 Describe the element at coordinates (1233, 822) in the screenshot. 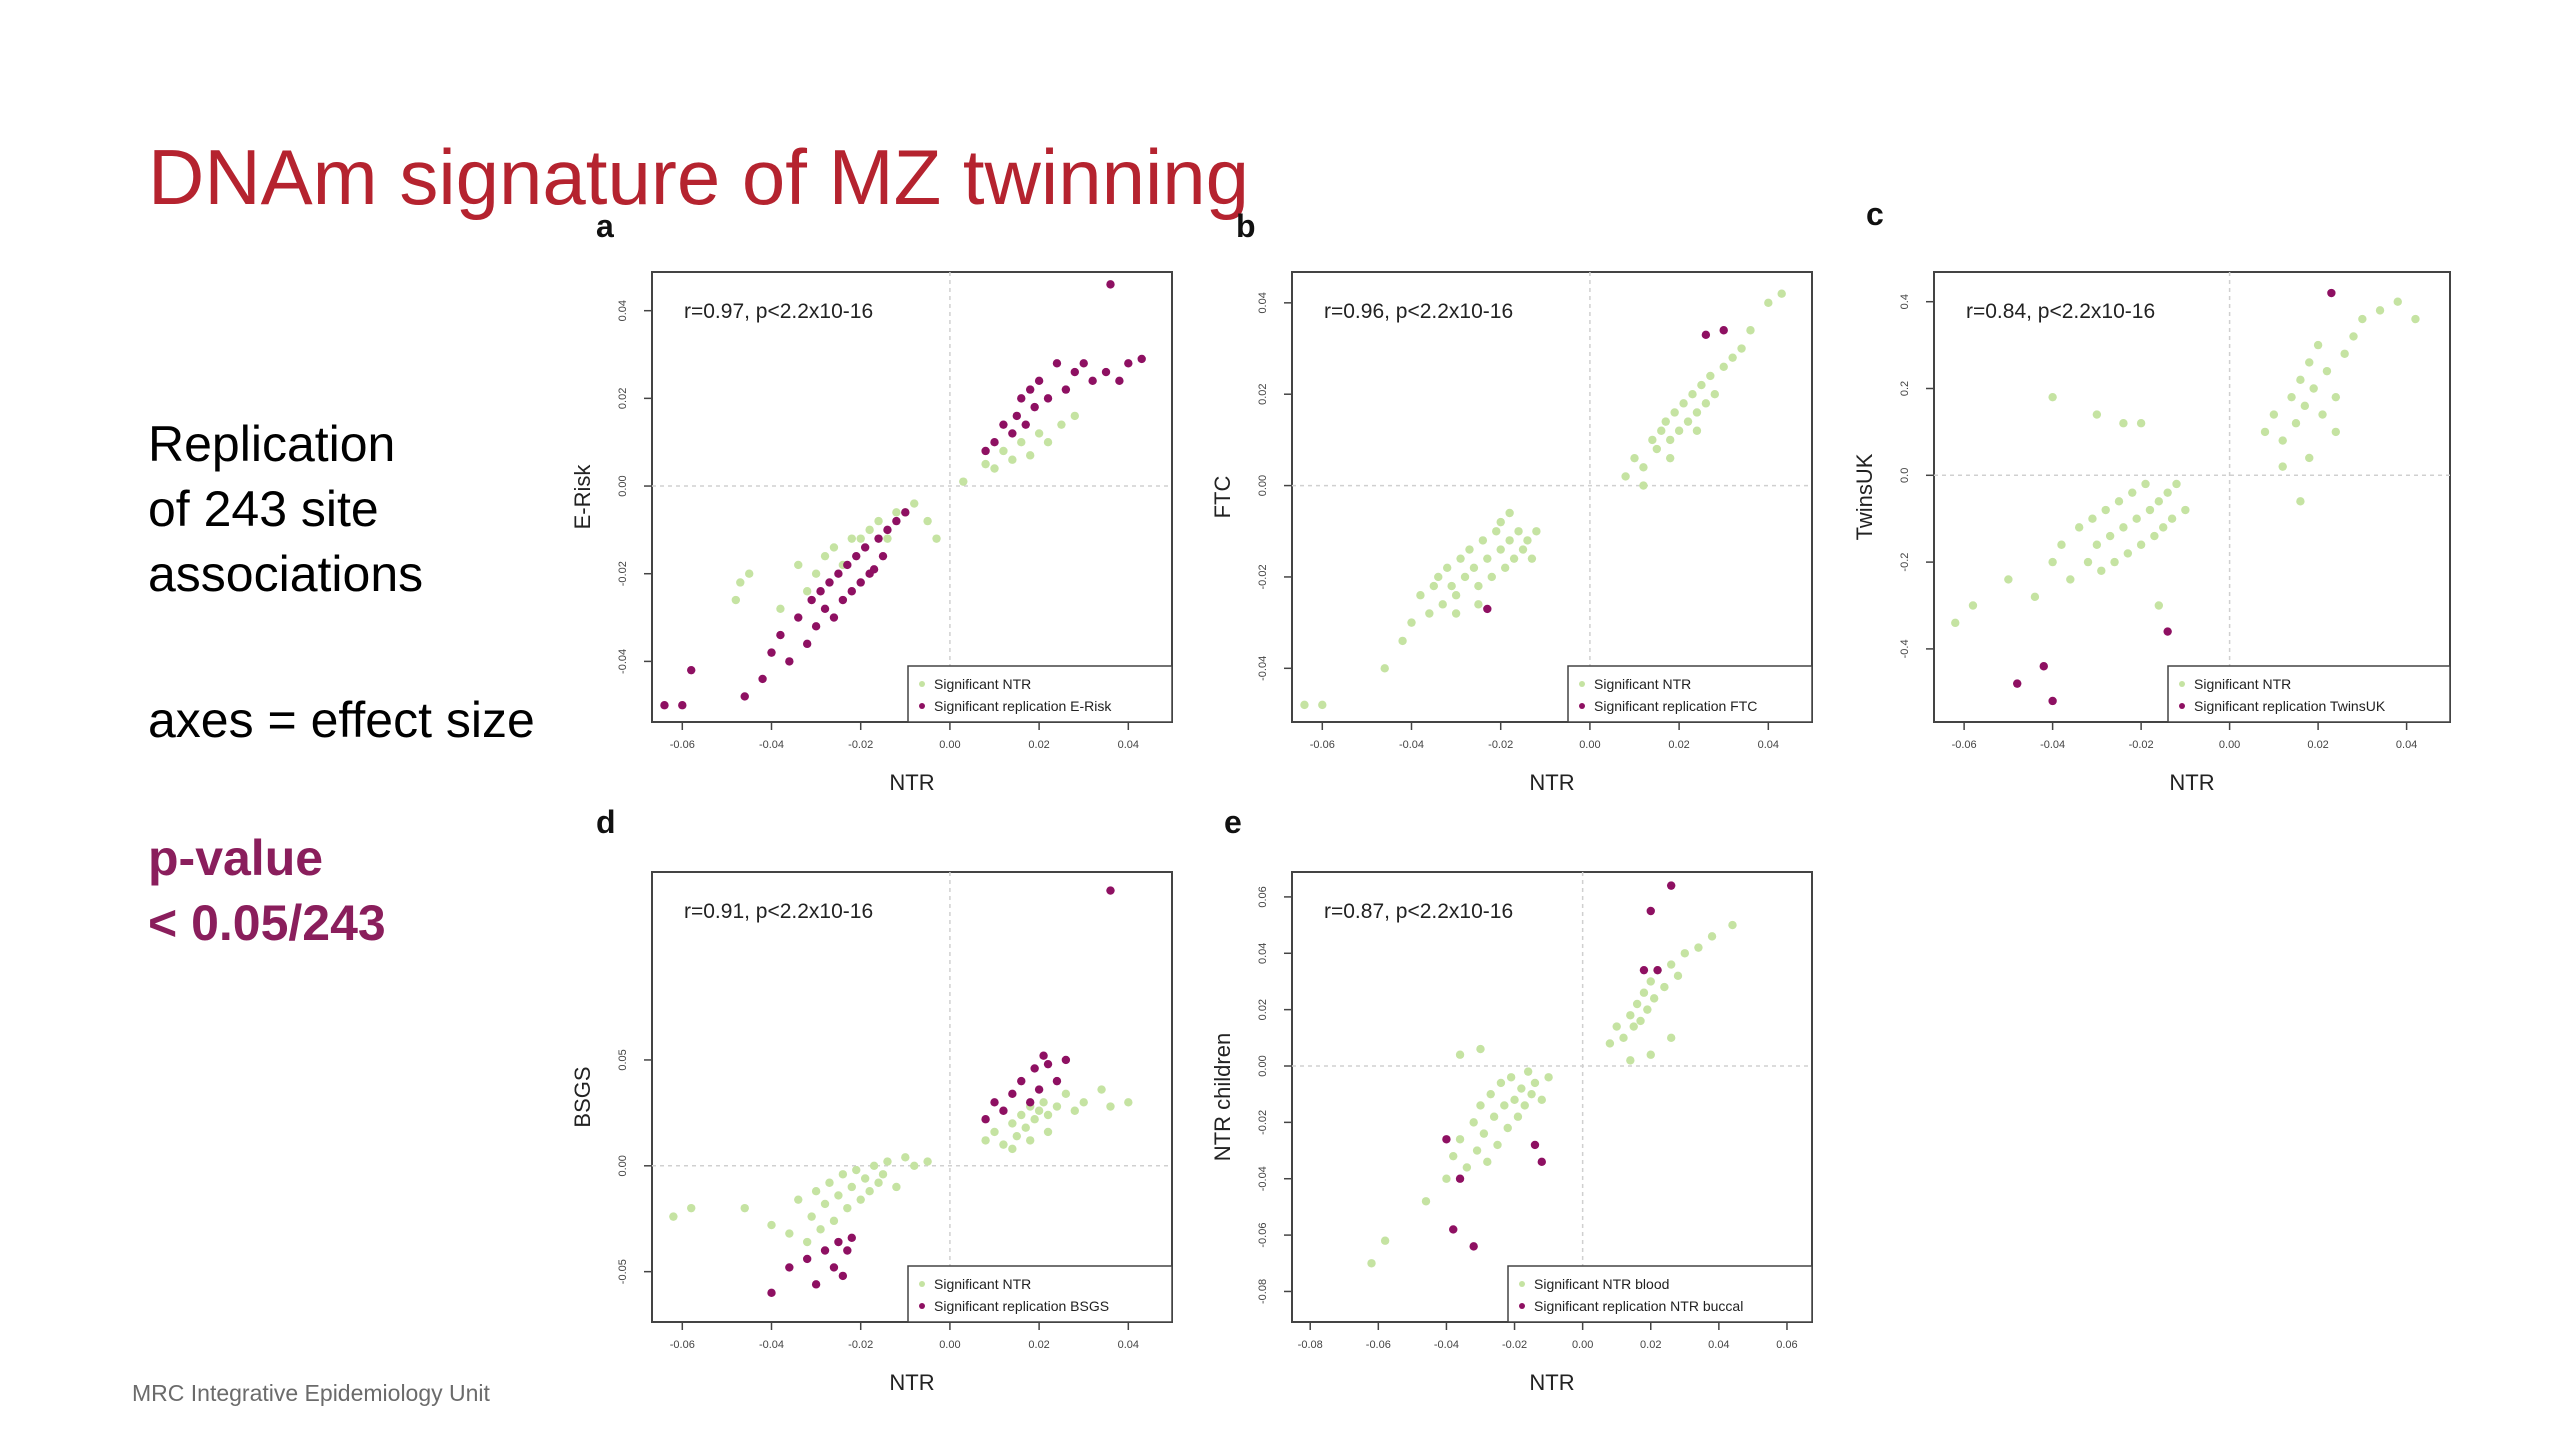

I see `panel-letter: e` at that location.